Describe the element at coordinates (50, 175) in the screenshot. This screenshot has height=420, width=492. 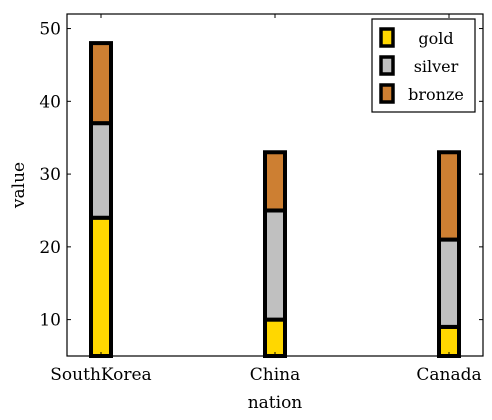
I see `y-tick-label: 30` at that location.